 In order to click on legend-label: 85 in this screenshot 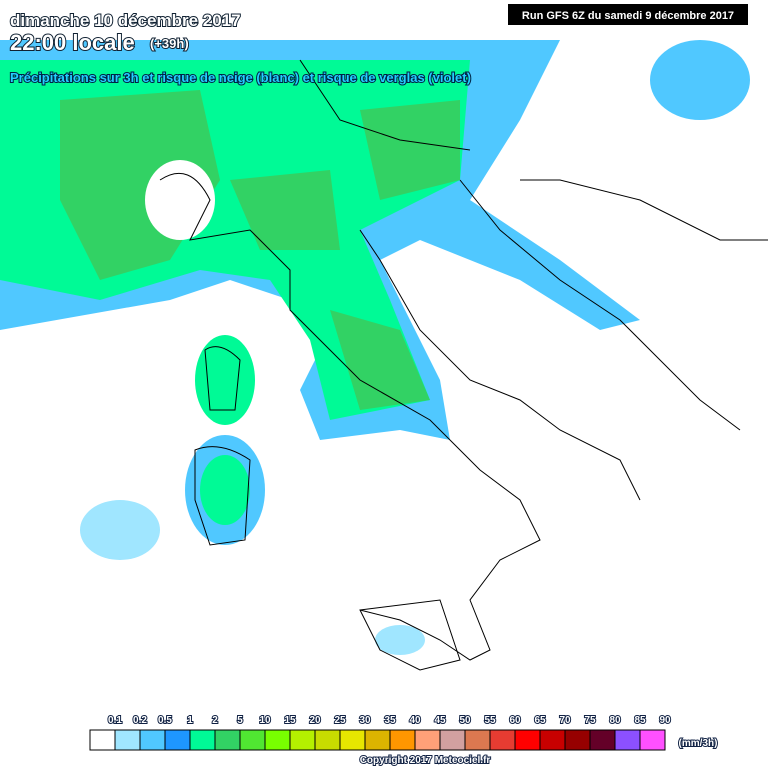, I will do `click(640, 720)`.